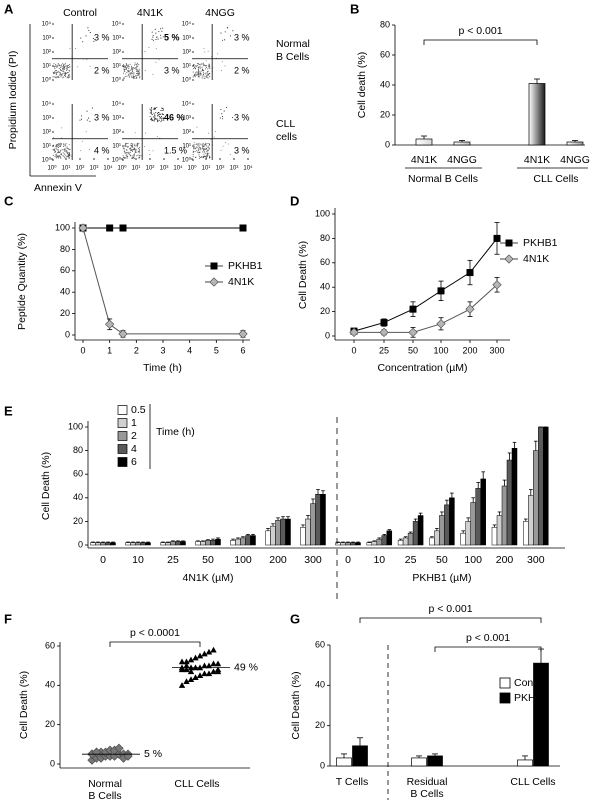 The height and width of the screenshot is (800, 595). What do you see at coordinates (155, 633) in the screenshot?
I see `significance-label: p < 0.0001` at bounding box center [155, 633].